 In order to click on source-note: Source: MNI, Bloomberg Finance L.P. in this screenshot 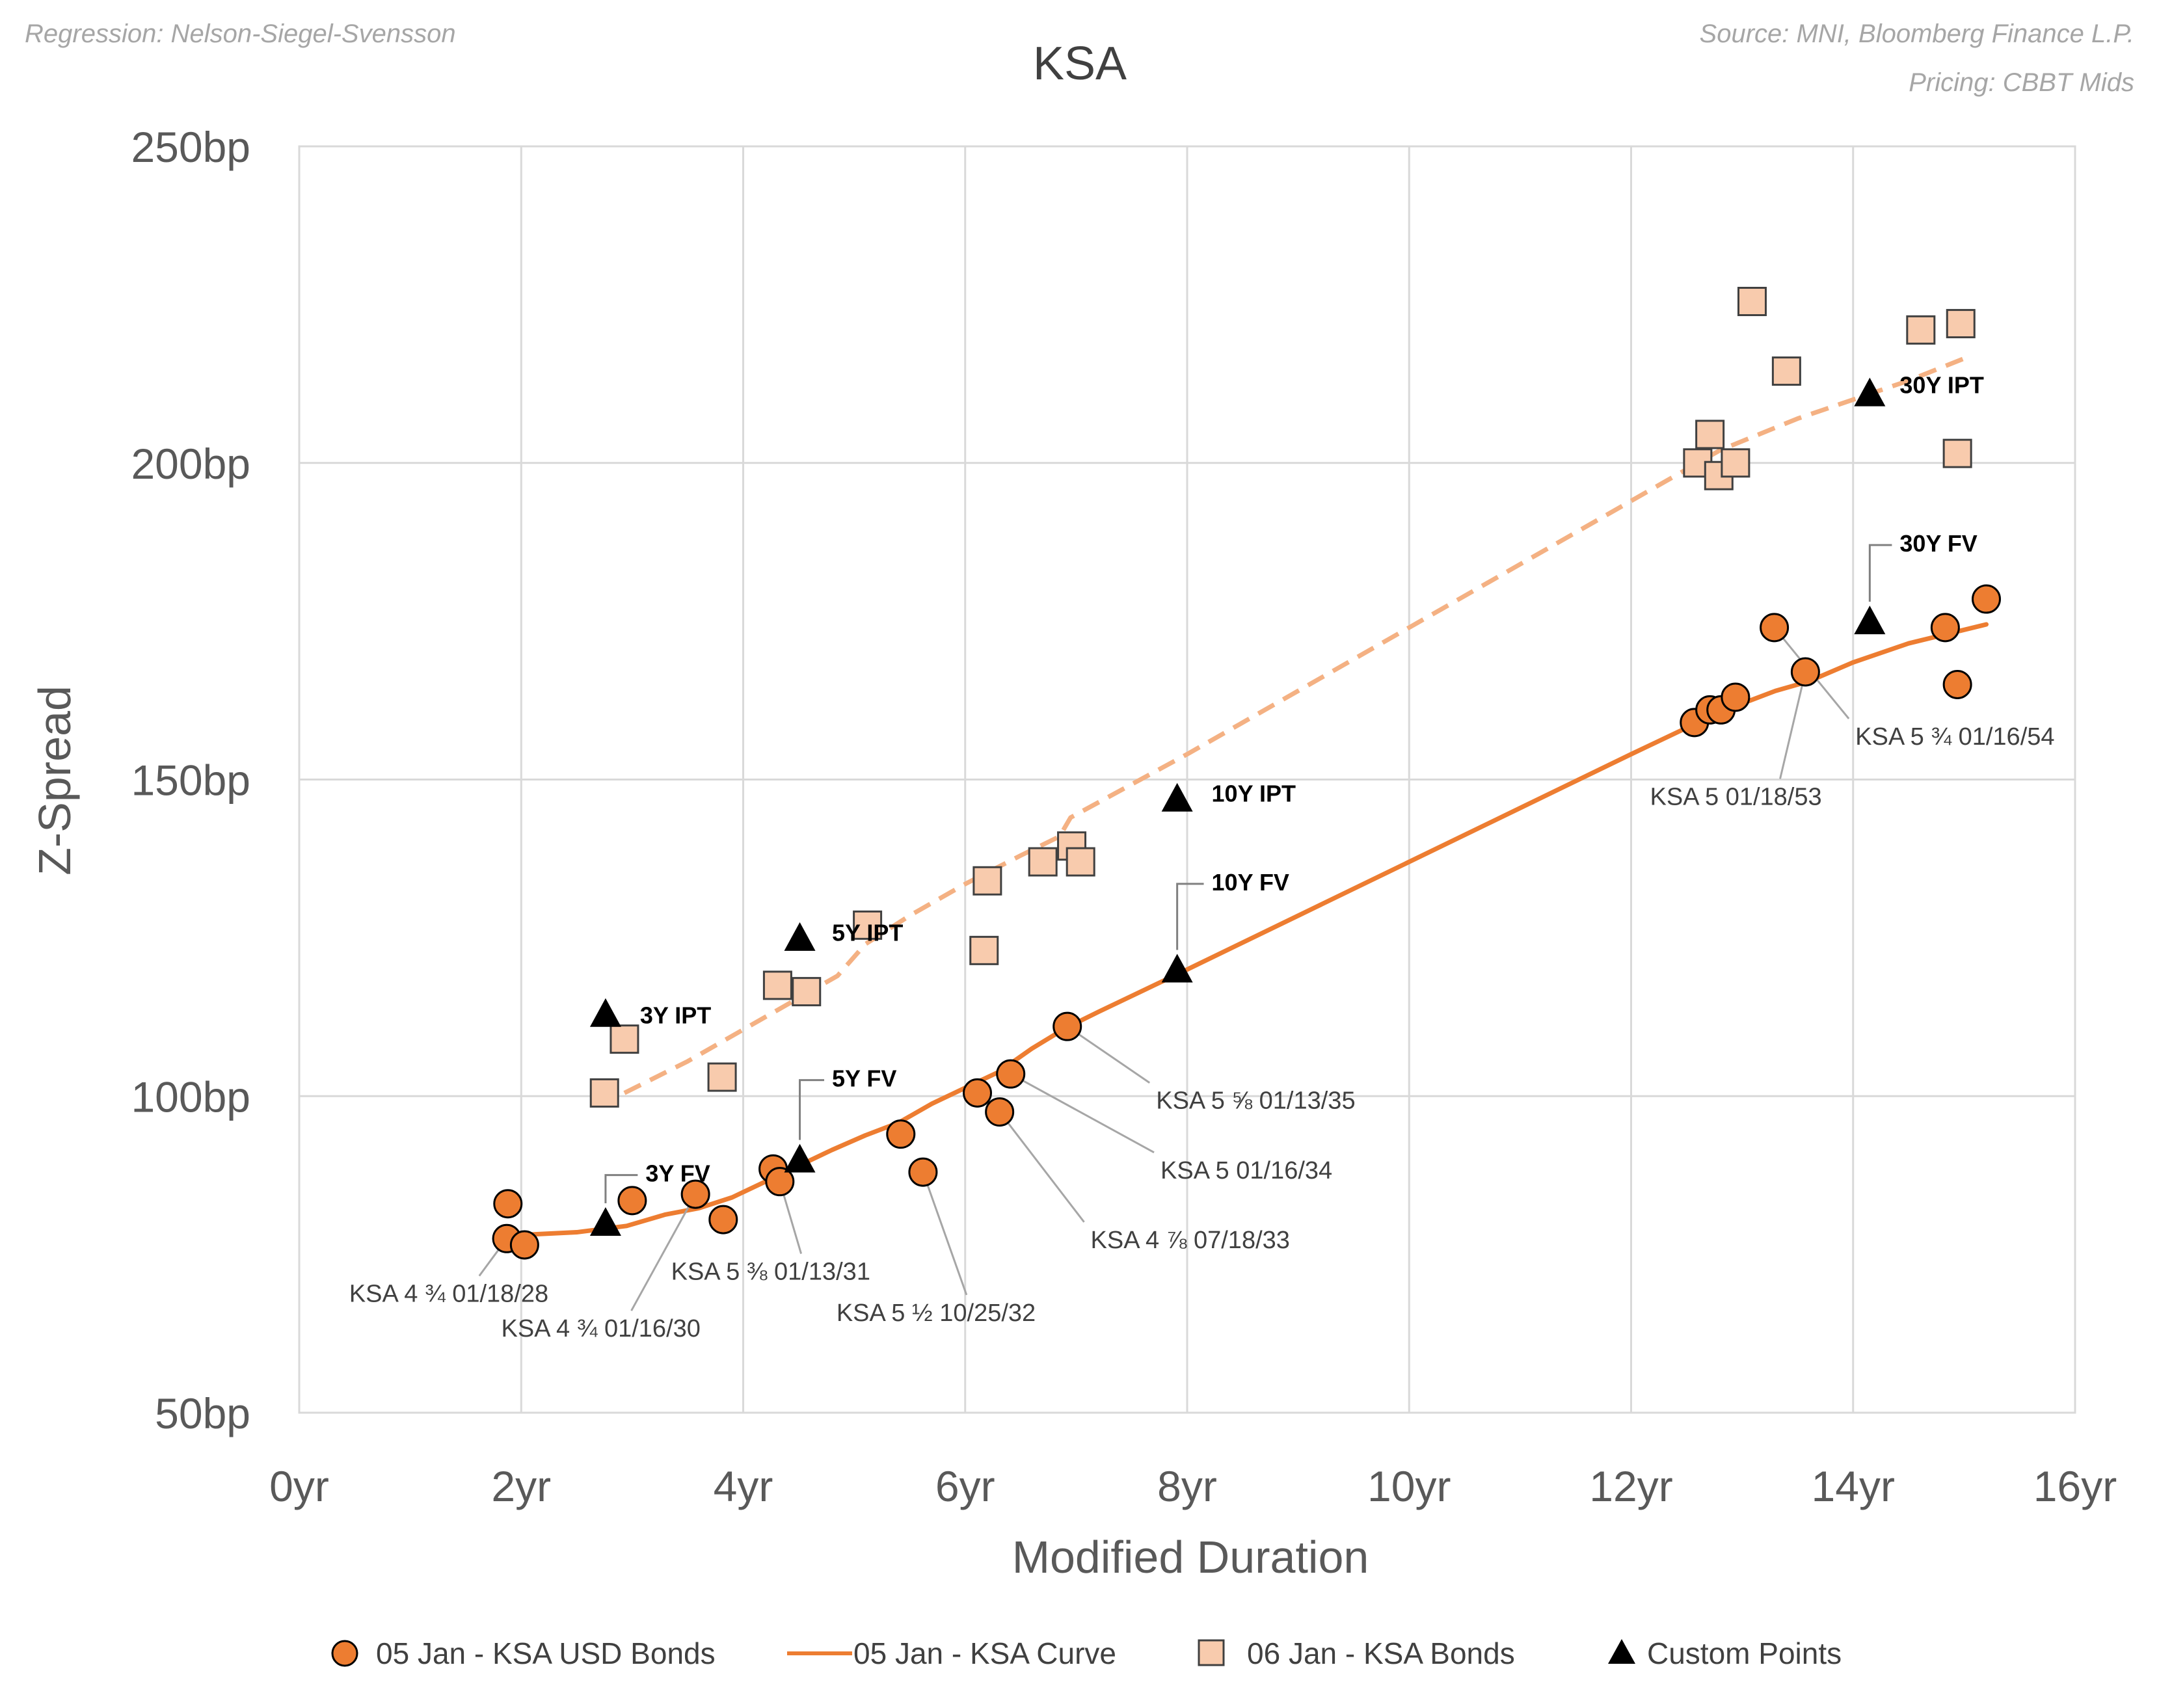, I will do `click(1917, 34)`.